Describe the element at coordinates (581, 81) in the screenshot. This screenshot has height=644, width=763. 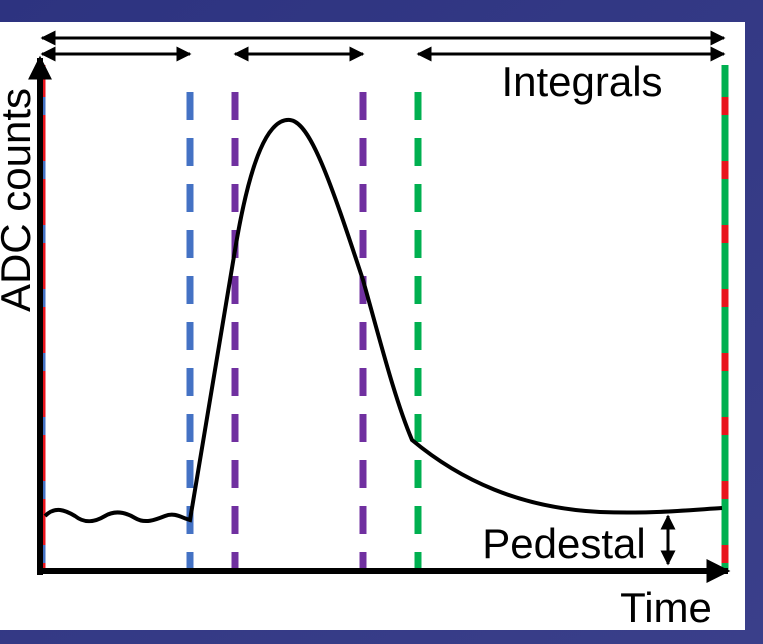
I see `integrals-label: Integrals` at that location.